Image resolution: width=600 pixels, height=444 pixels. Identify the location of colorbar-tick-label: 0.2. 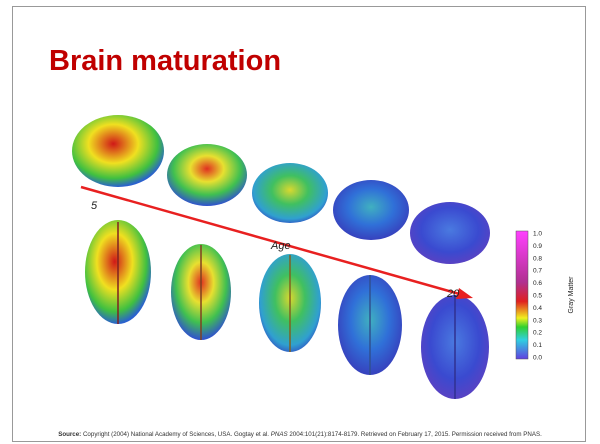
(537, 333).